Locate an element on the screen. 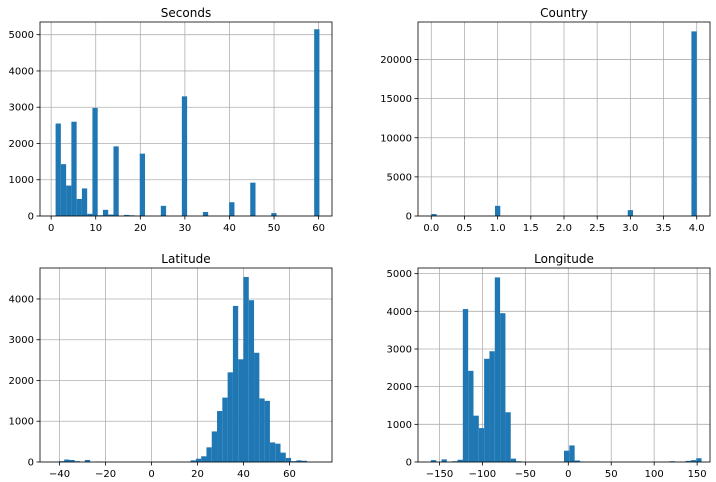 The height and width of the screenshot is (482, 716). x-tick-label: 1.0 is located at coordinates (498, 228).